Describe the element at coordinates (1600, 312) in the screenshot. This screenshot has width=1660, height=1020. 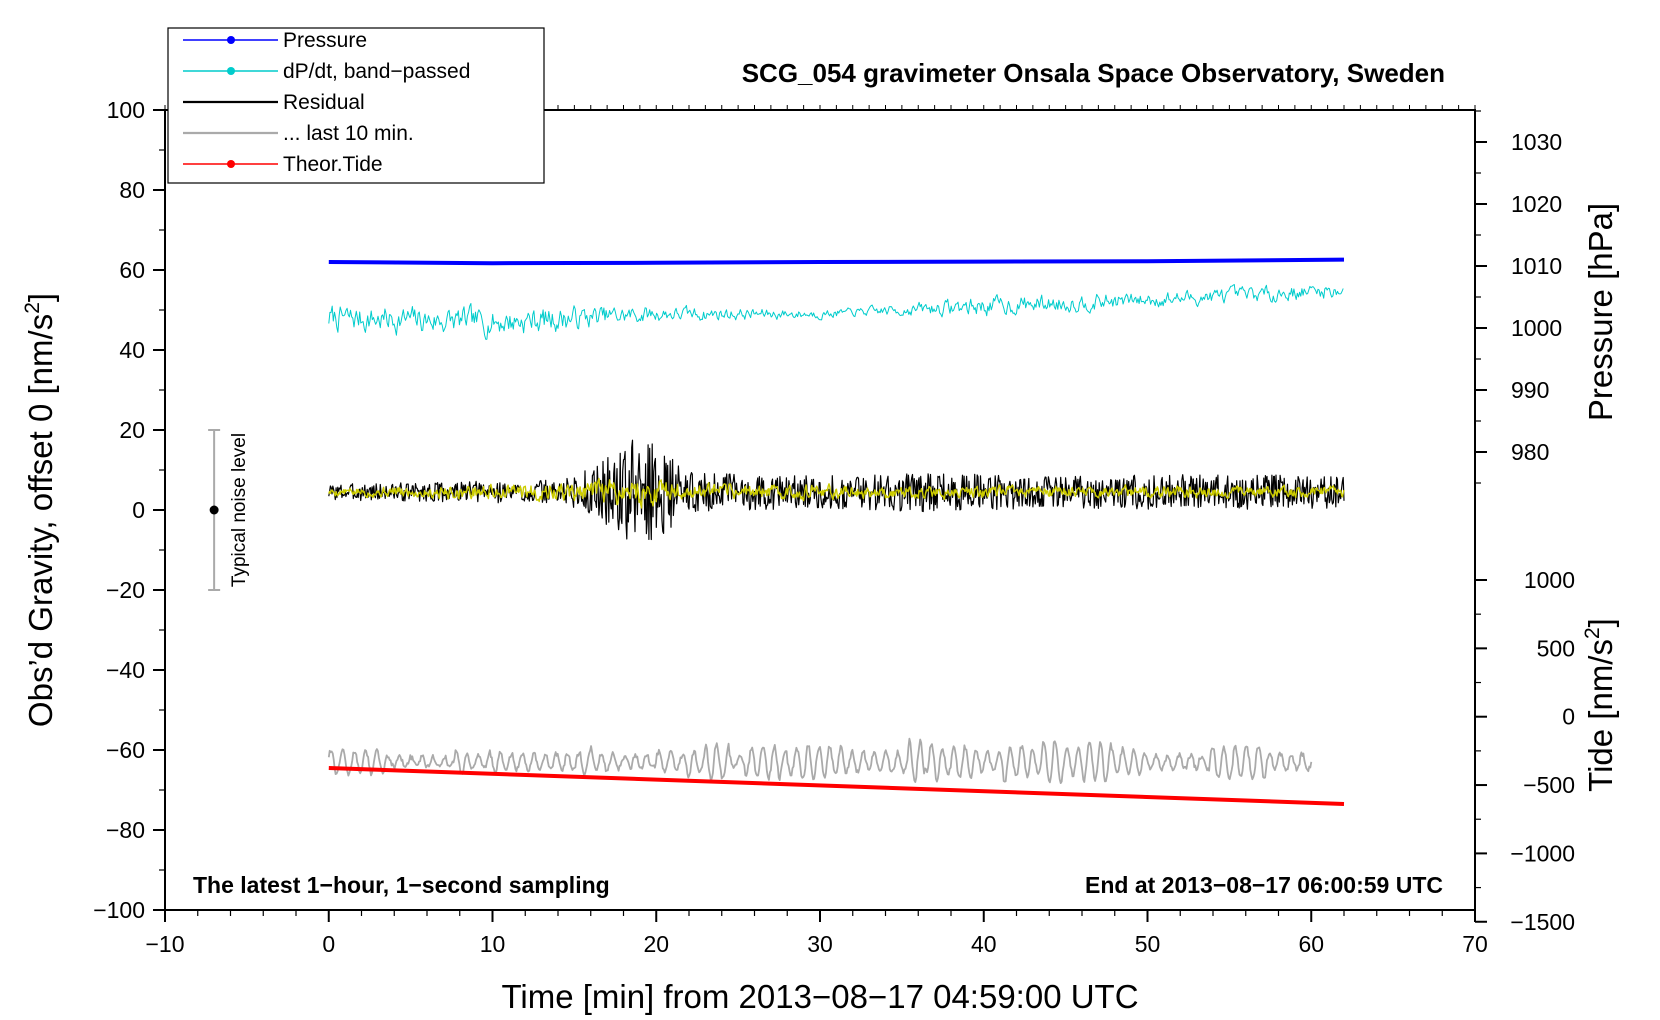
I see `y-axis-title-pressure: Pressure [hPa]` at that location.